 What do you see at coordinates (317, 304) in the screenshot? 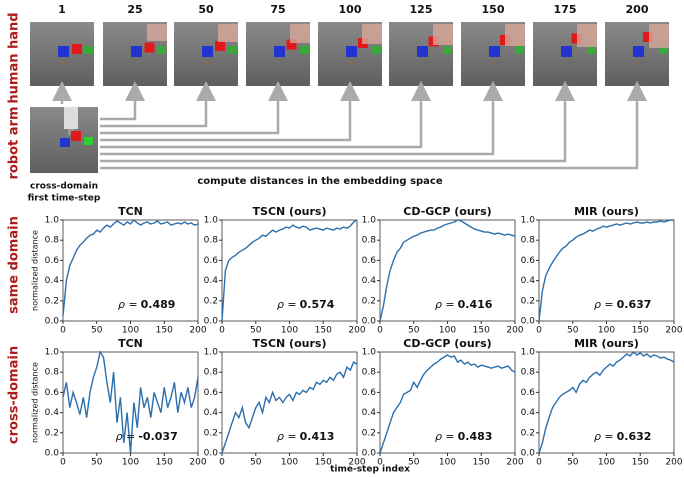
I see `rho-value: 0.574` at bounding box center [317, 304].